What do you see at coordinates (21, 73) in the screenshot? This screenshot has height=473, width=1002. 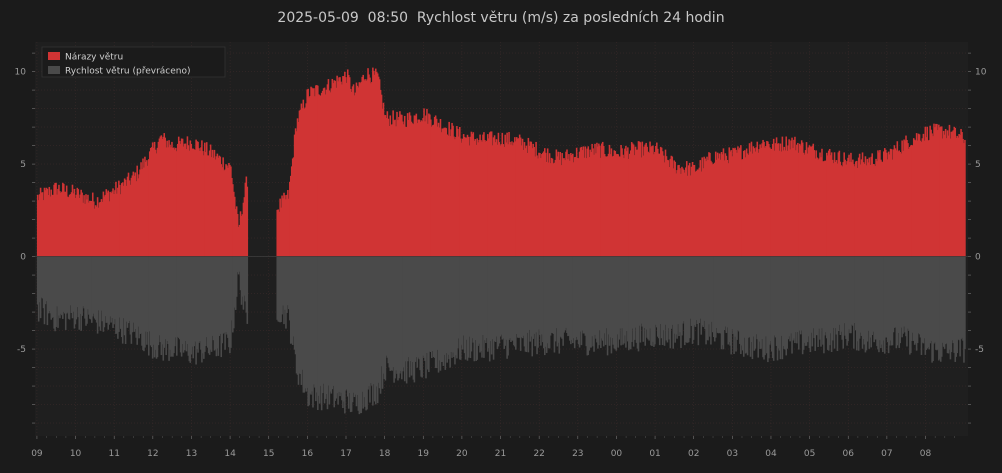 I see `y-tick-label-left: 10` at bounding box center [21, 73].